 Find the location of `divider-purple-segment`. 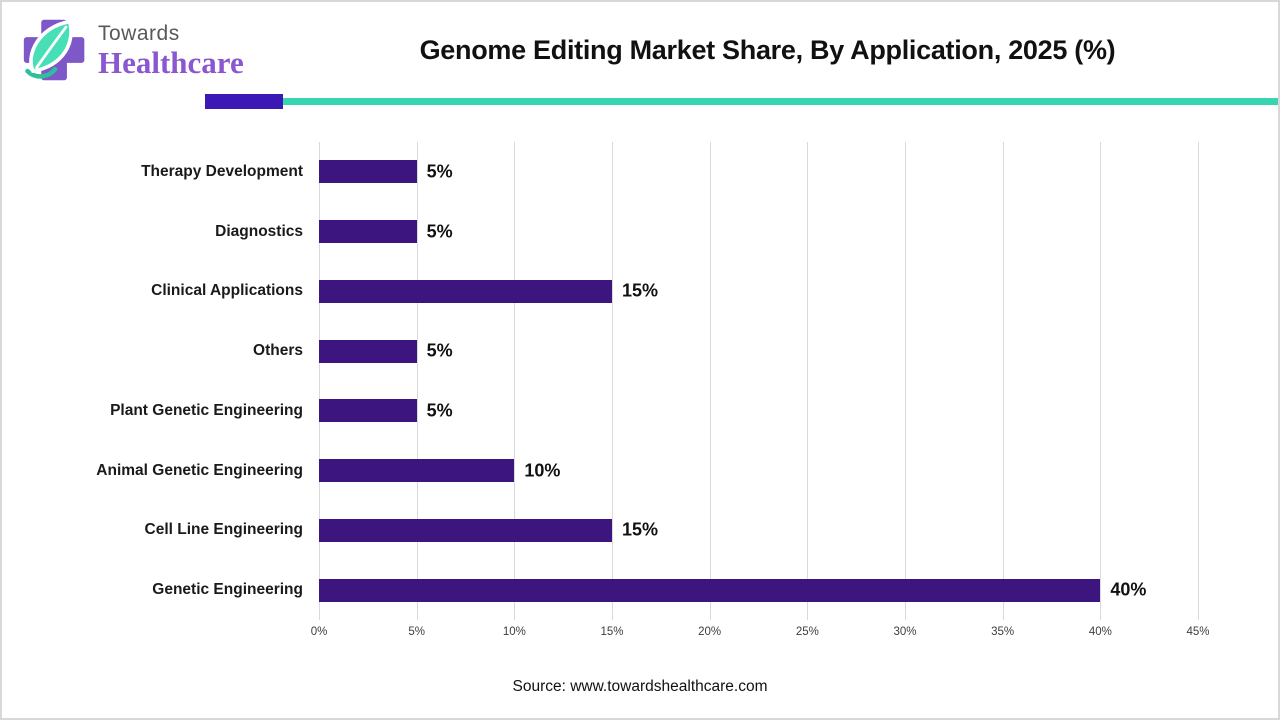

divider-purple-segment is located at coordinates (244, 101).